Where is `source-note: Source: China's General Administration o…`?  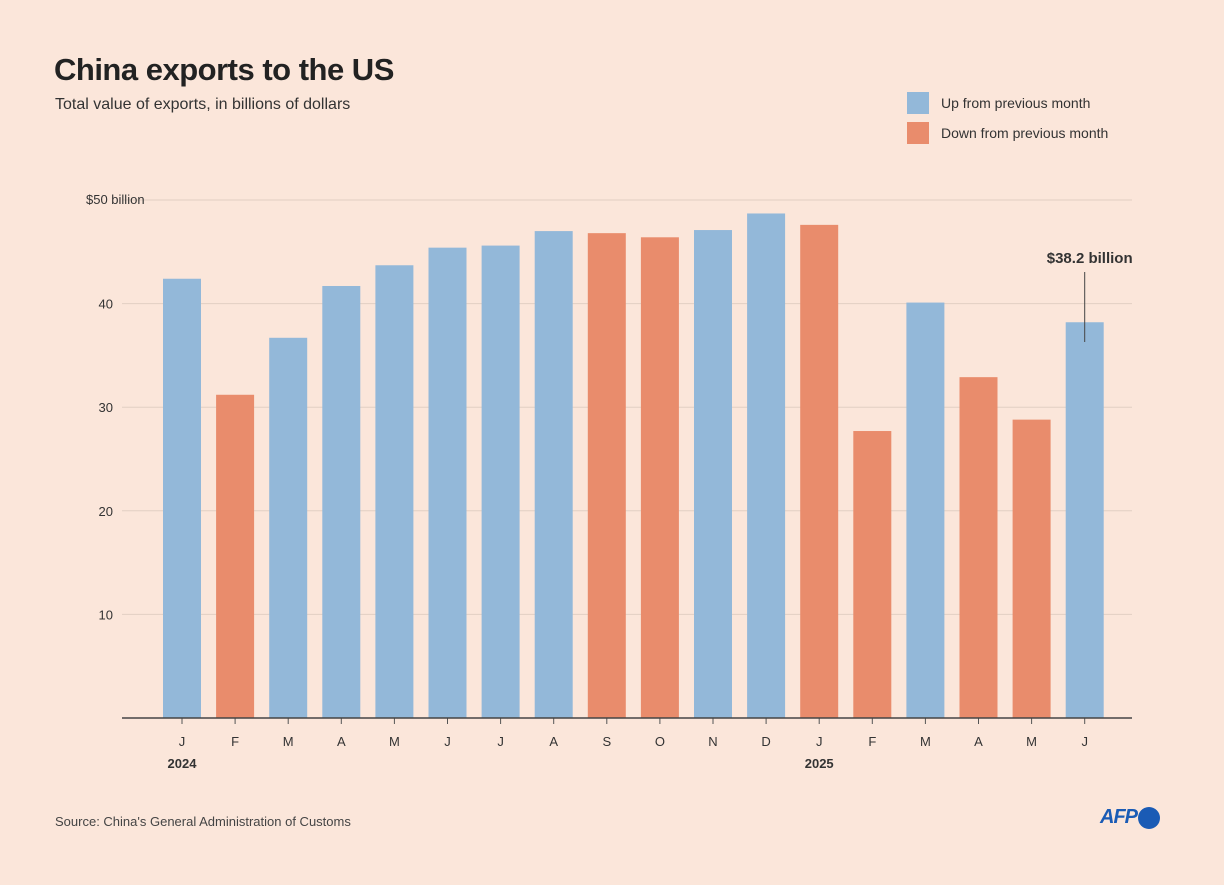 source-note: Source: China's General Administration o… is located at coordinates (203, 821).